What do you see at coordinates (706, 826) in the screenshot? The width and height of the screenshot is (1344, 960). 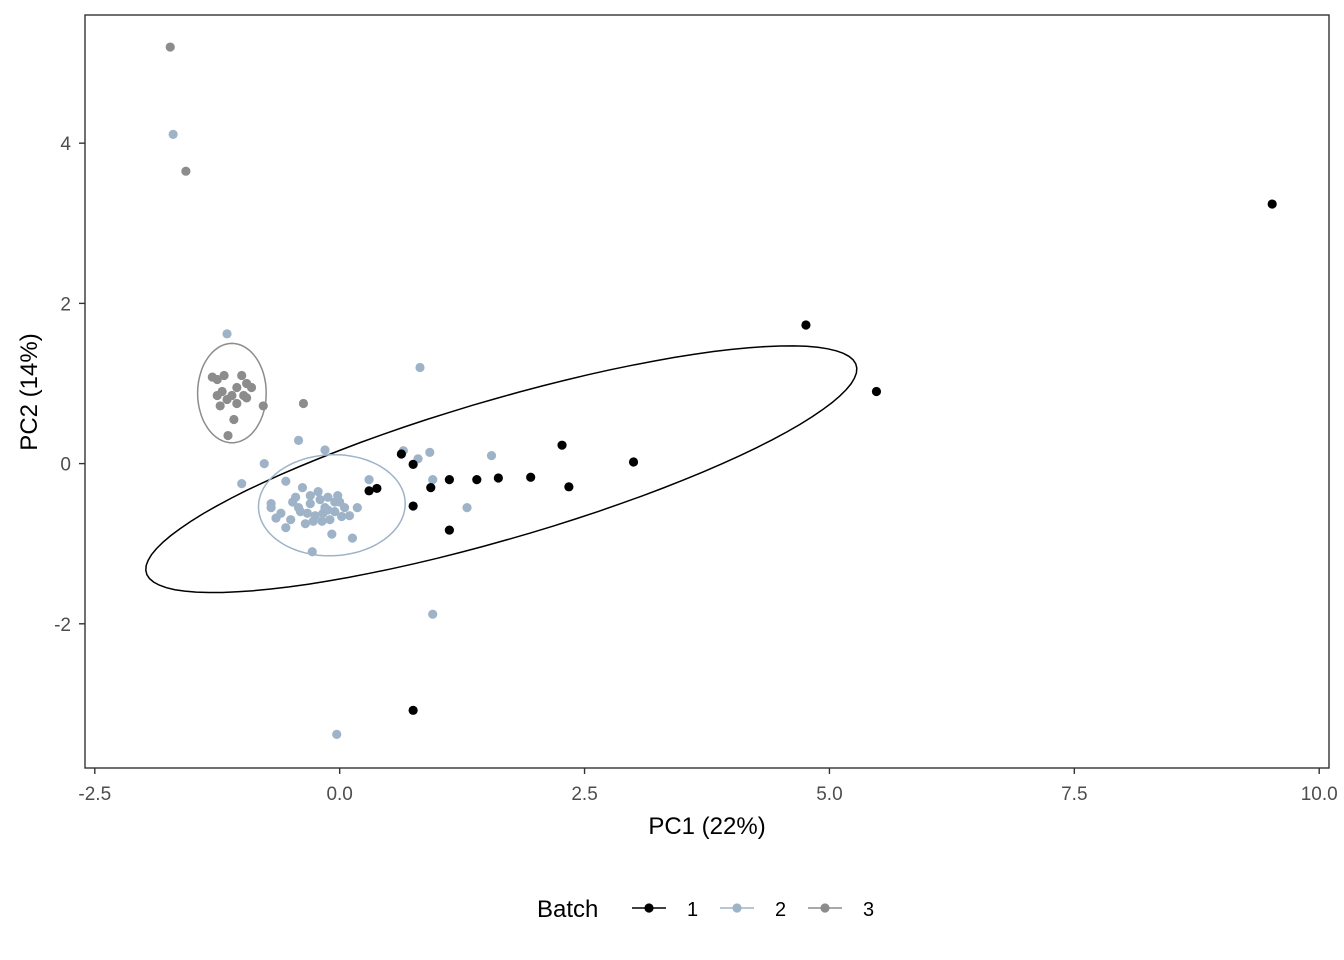 I see `x-axis-title: PC1 (22%)` at bounding box center [706, 826].